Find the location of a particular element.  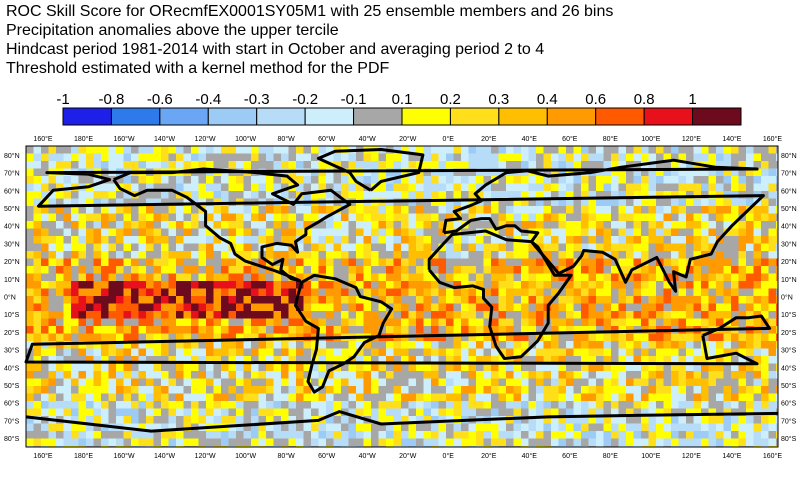

colorbar-tick-label: 0.2 is located at coordinates (450, 99).